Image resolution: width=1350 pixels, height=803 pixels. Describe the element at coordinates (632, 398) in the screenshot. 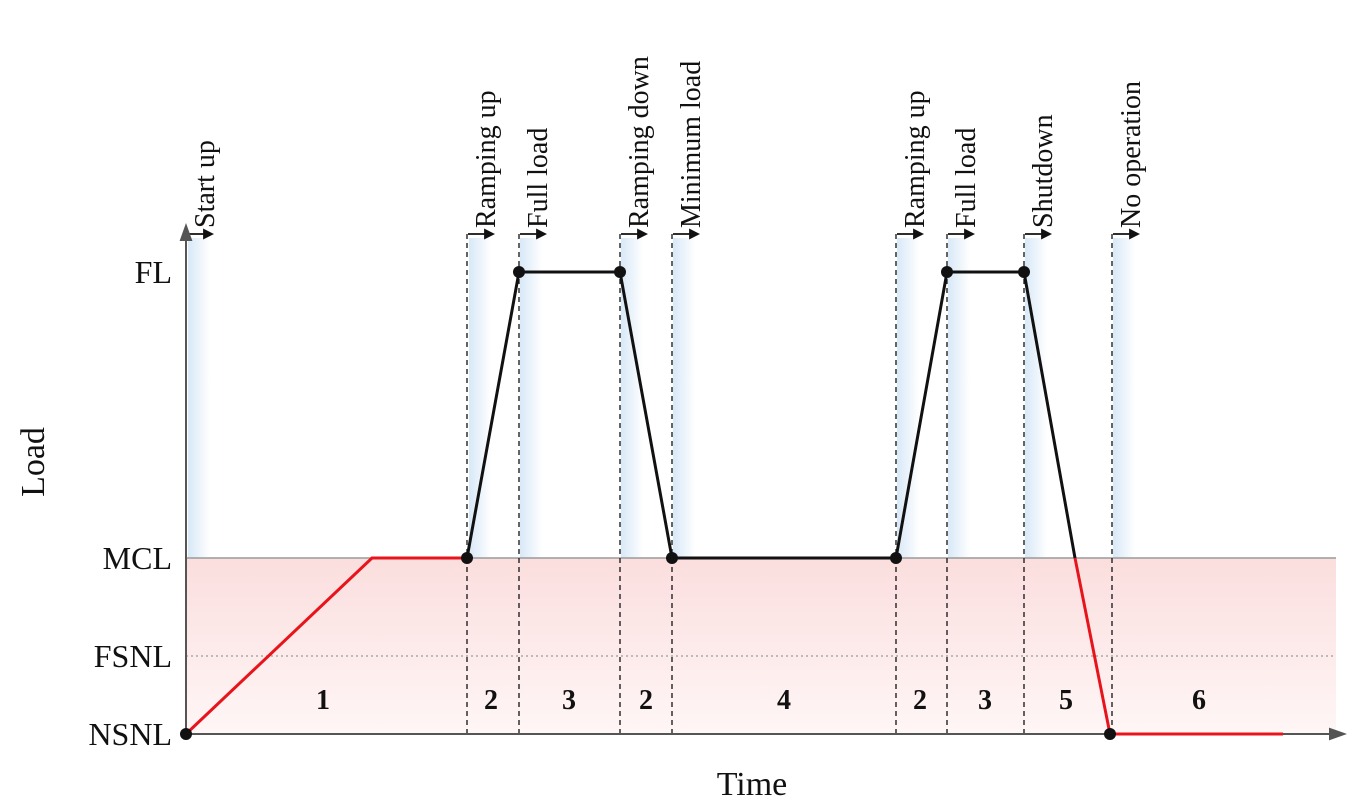

I see `phase-band-ramping-down` at that location.